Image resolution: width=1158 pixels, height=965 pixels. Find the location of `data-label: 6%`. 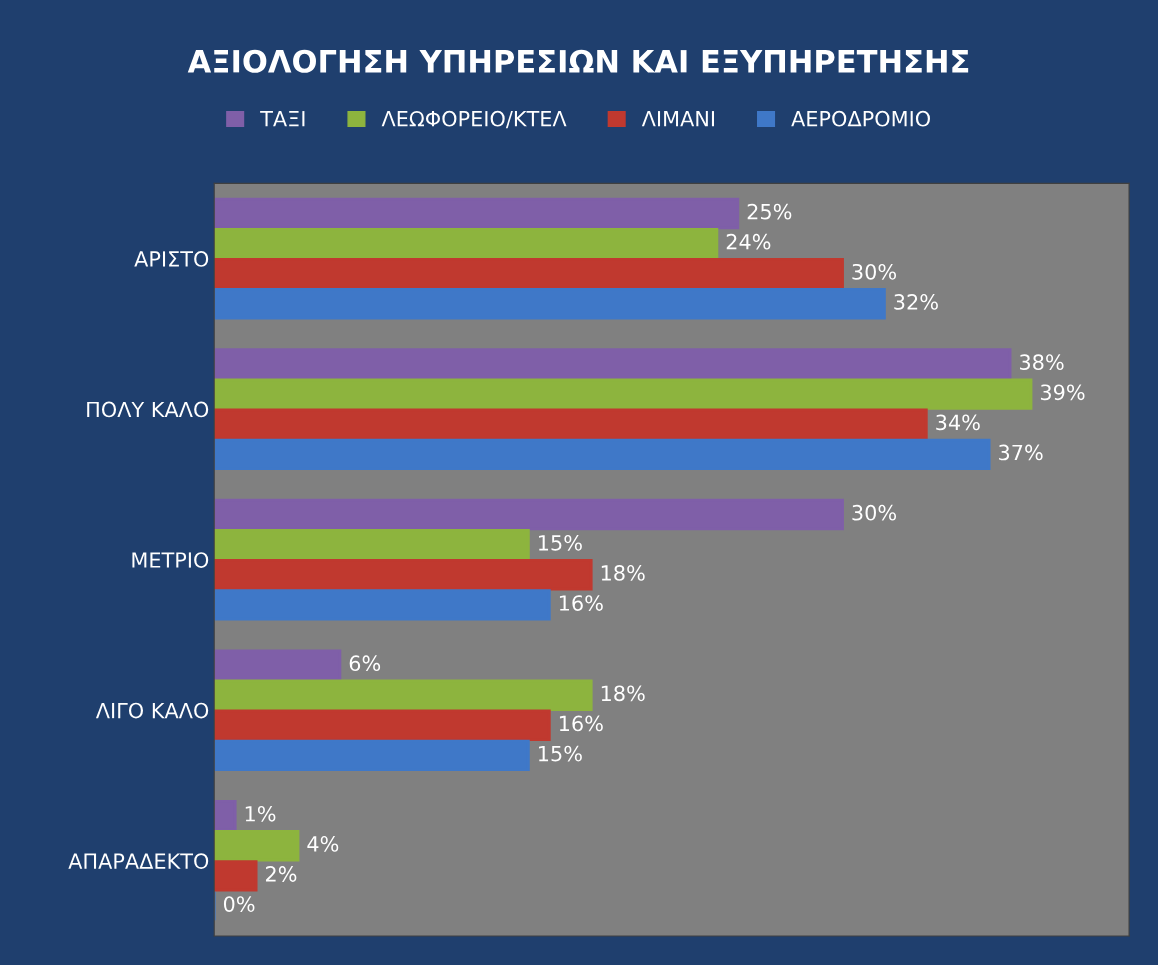

data-label: 6% is located at coordinates (365, 663).